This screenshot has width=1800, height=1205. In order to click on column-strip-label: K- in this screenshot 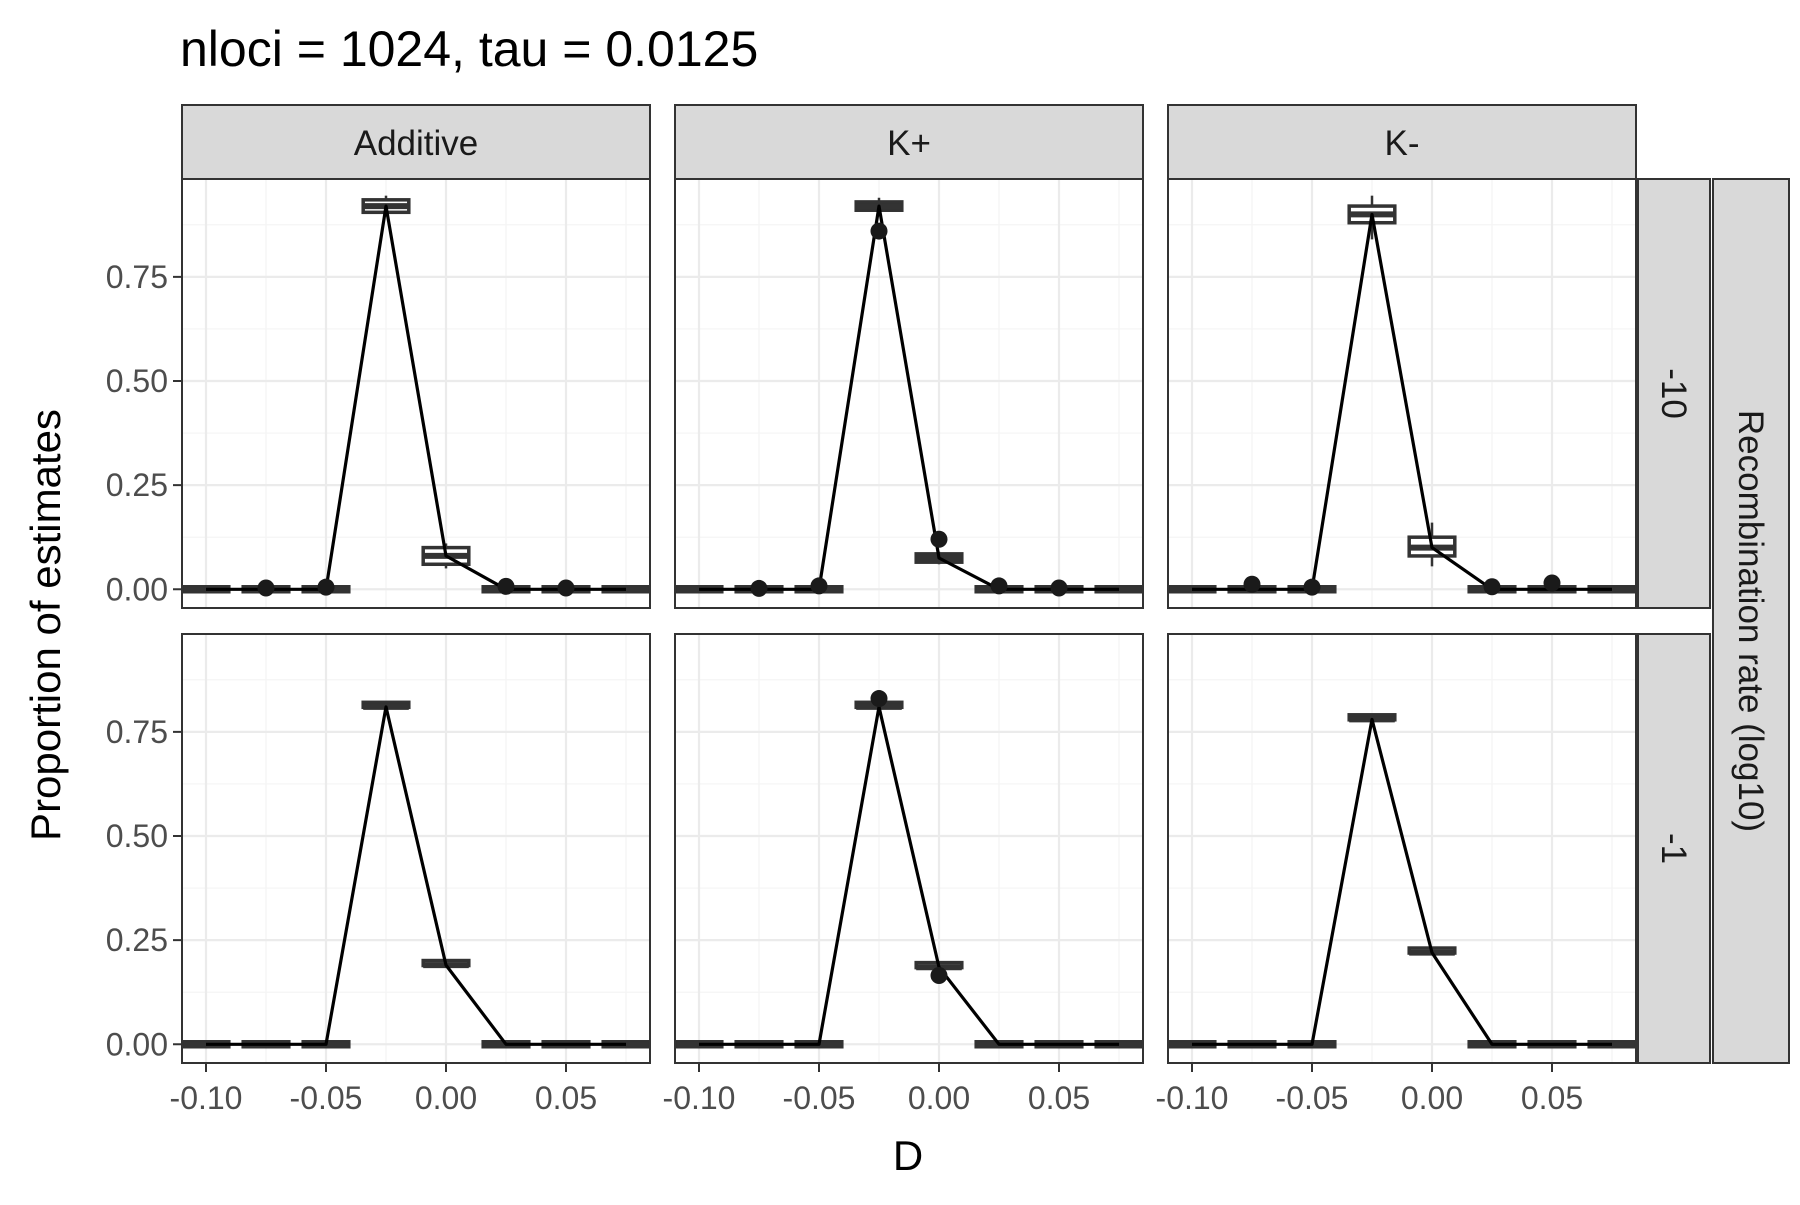, I will do `click(1402, 143)`.